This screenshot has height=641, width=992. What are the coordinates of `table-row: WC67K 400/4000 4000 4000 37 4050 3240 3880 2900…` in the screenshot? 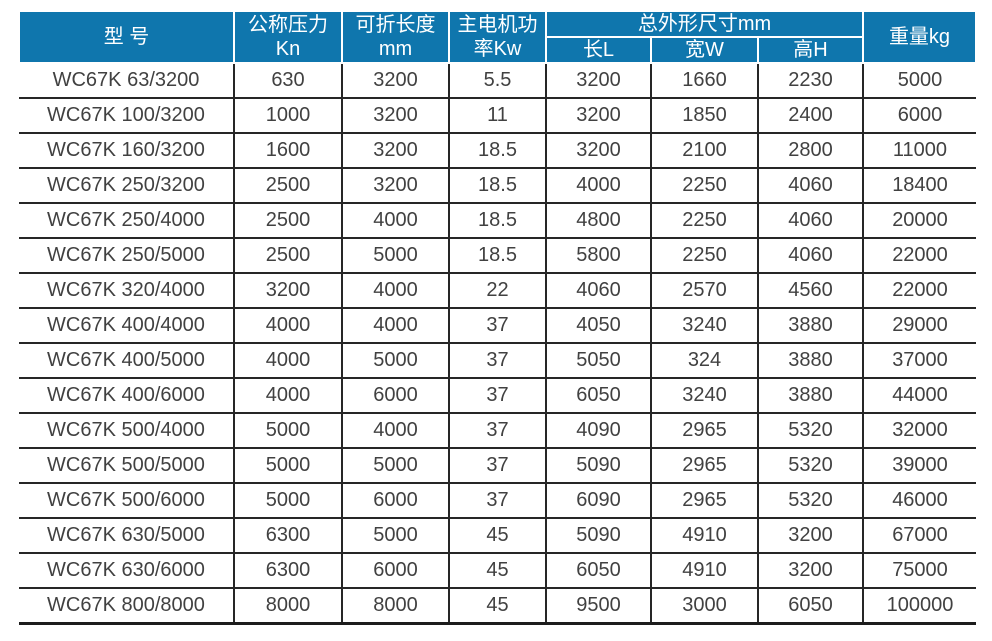 It's located at (497, 326).